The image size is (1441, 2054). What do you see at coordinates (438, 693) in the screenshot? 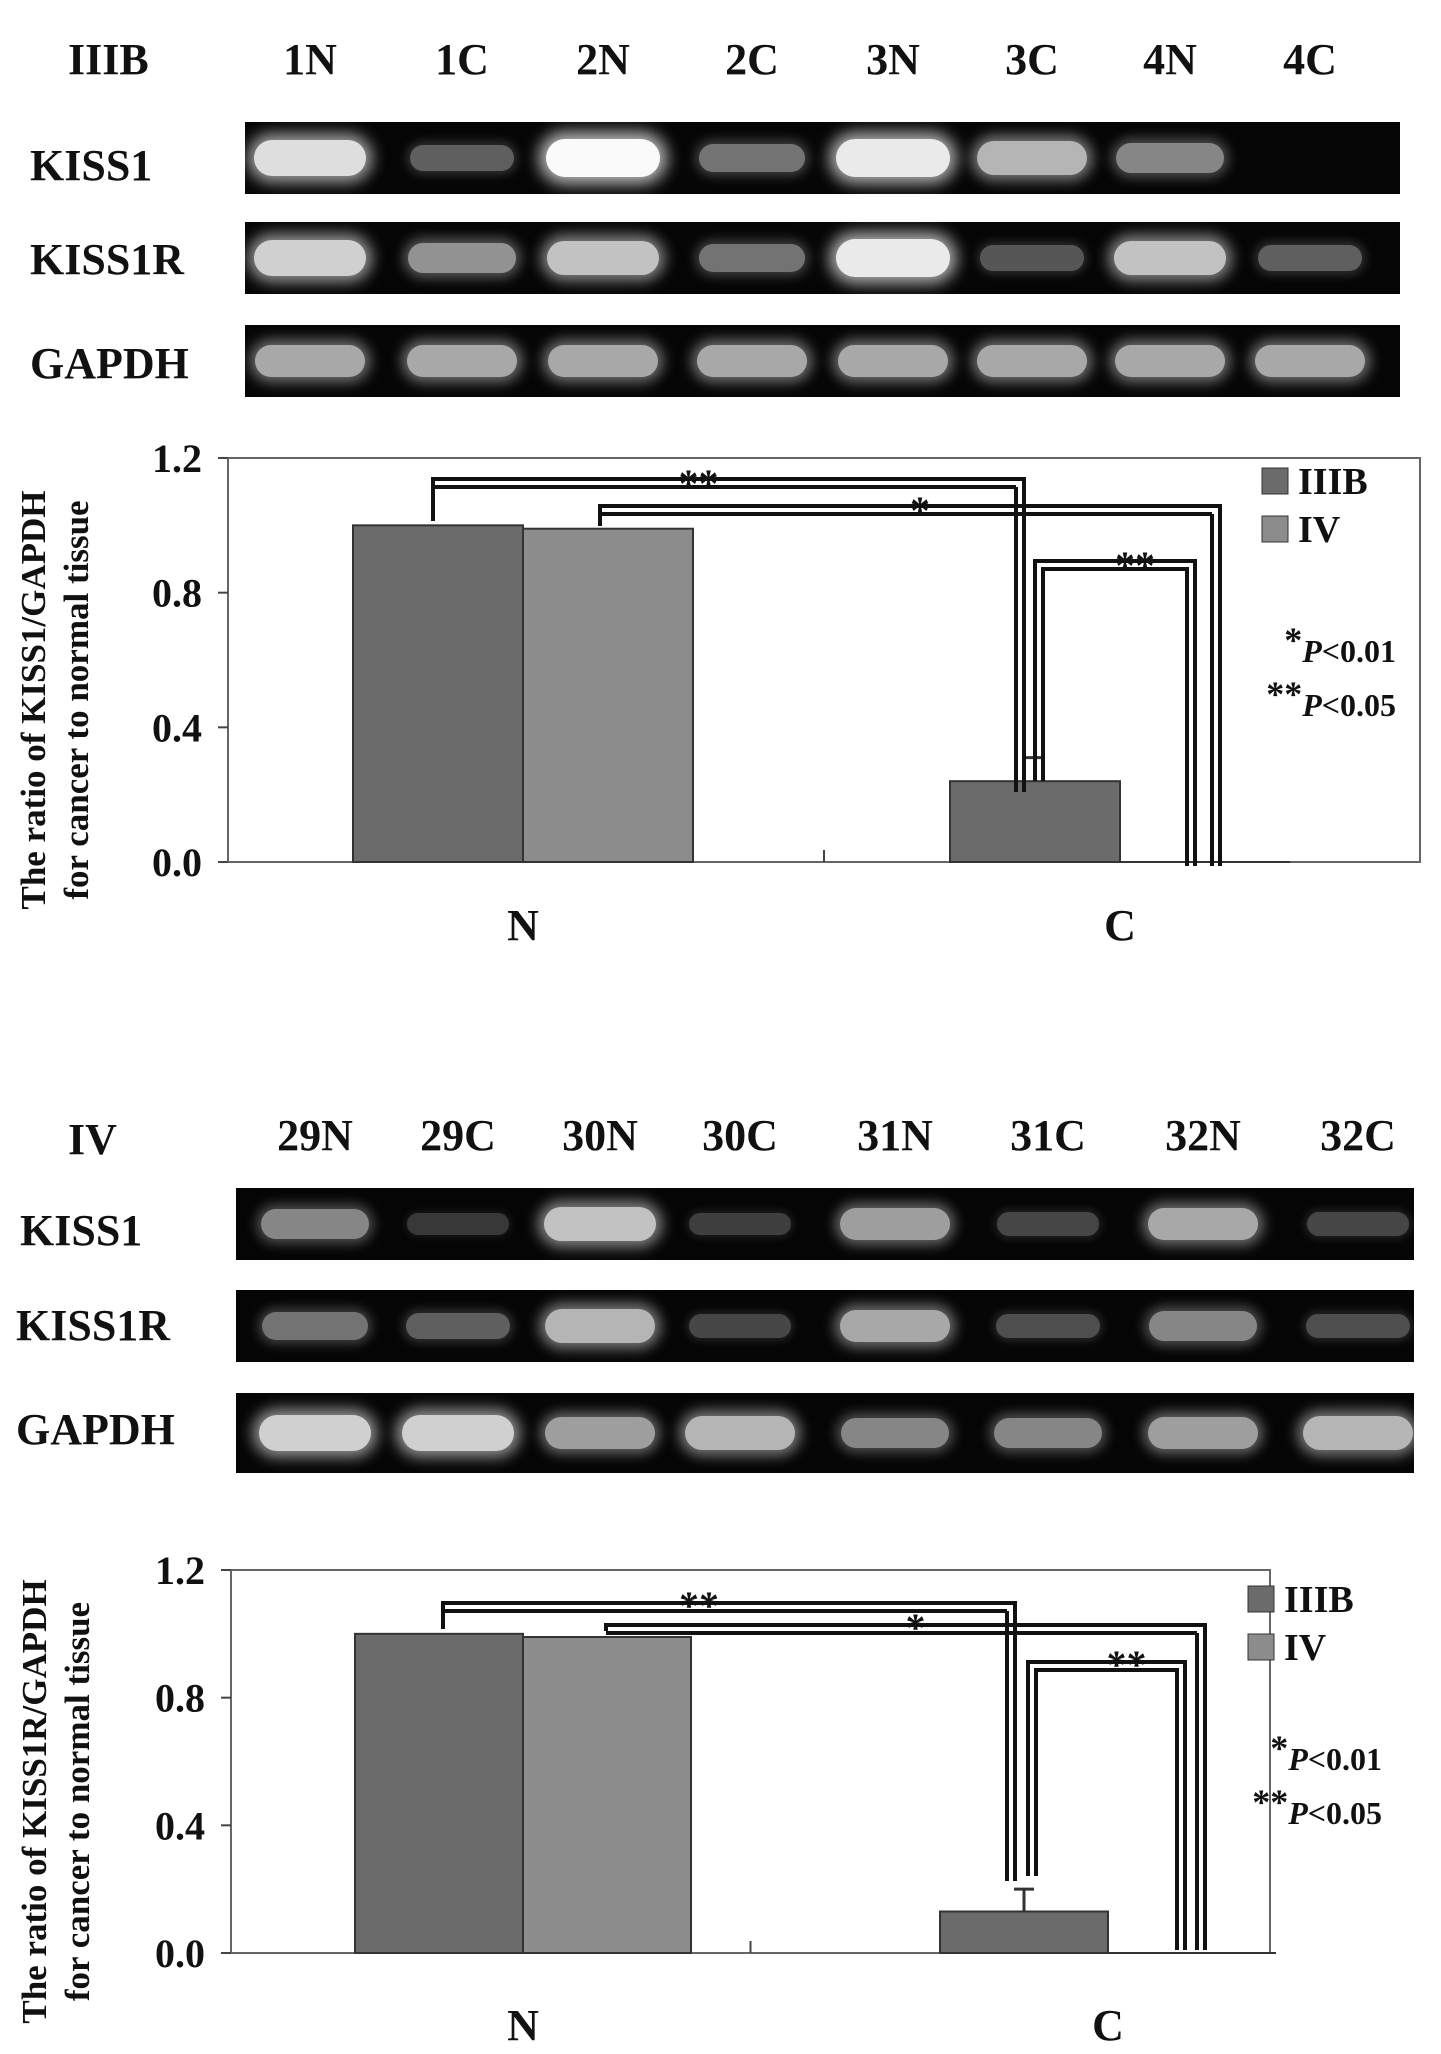
I see `bar-iiib-n` at bounding box center [438, 693].